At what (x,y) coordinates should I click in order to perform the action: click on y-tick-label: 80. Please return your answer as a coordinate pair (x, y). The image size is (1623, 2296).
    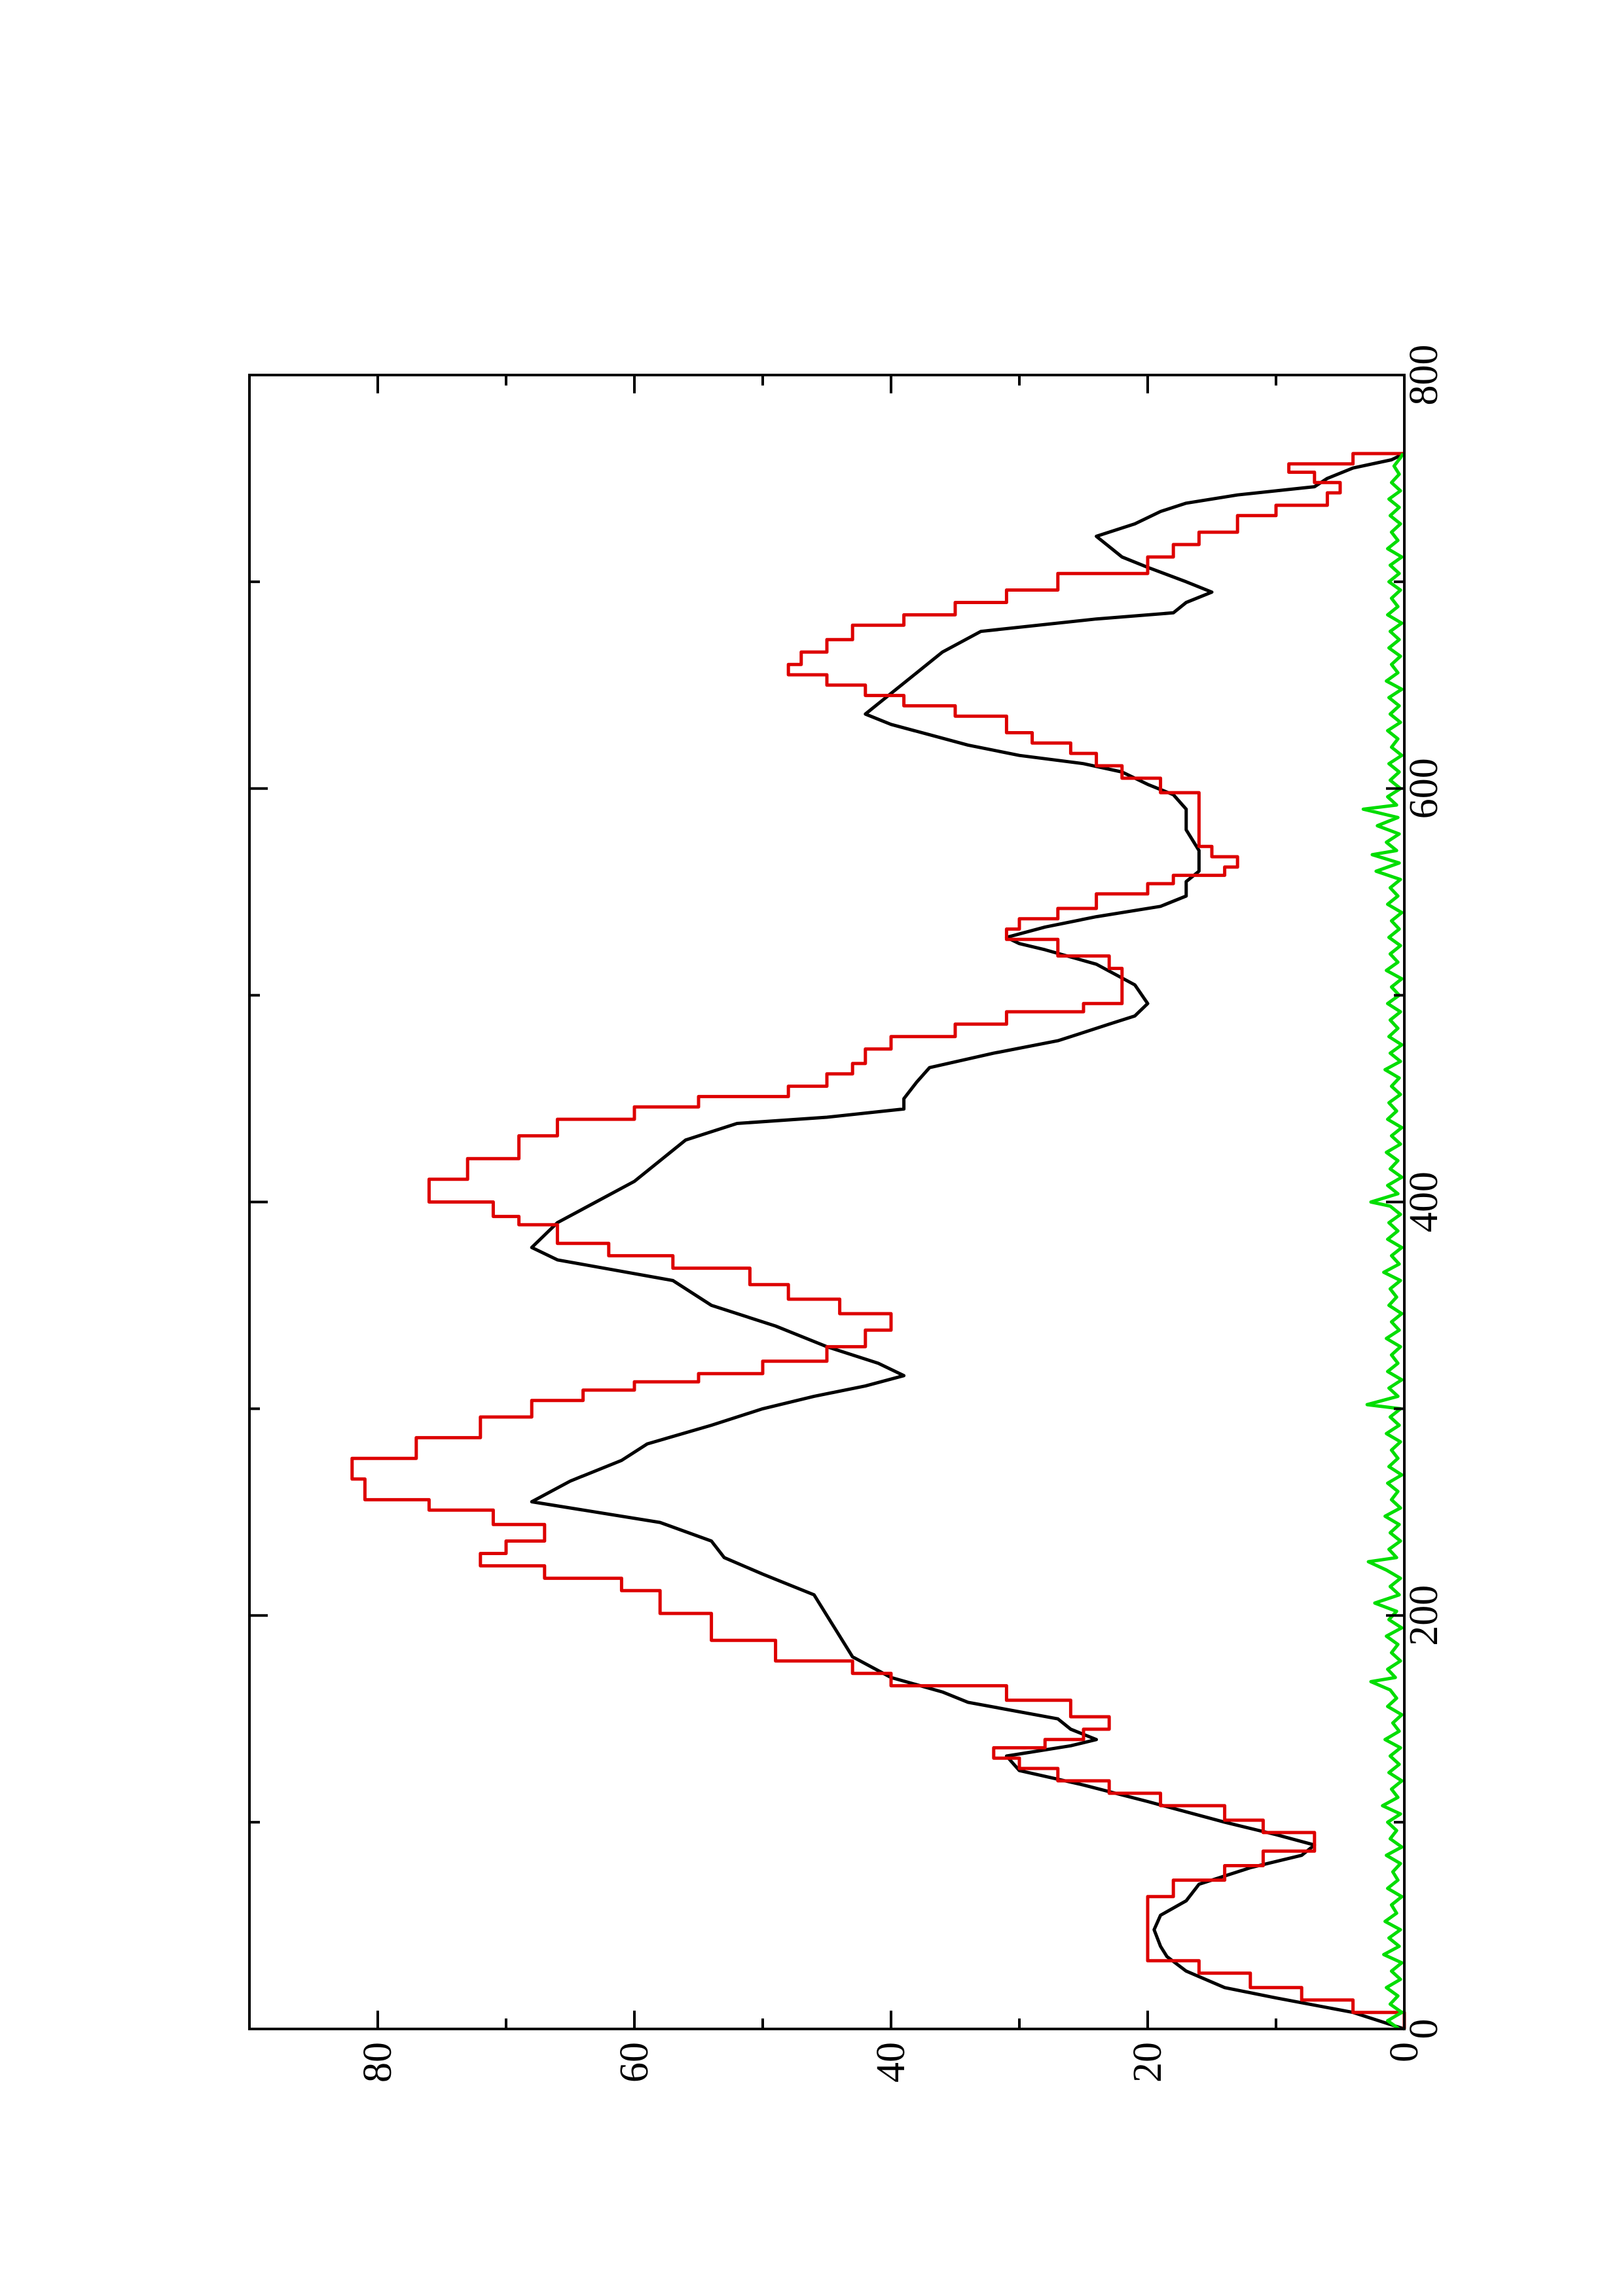
    Looking at the image, I should click on (378, 2062).